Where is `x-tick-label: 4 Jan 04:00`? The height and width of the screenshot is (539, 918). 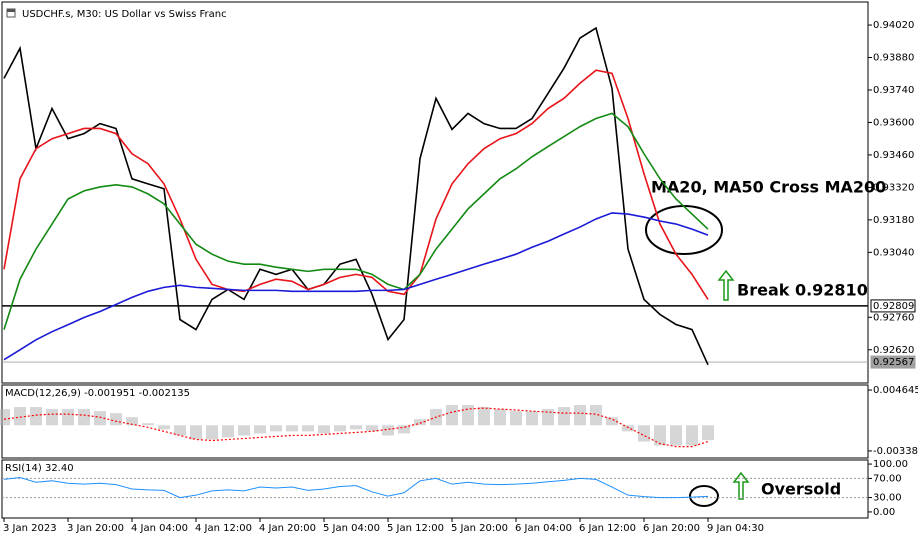 x-tick-label: 4 Jan 04:00 is located at coordinates (159, 528).